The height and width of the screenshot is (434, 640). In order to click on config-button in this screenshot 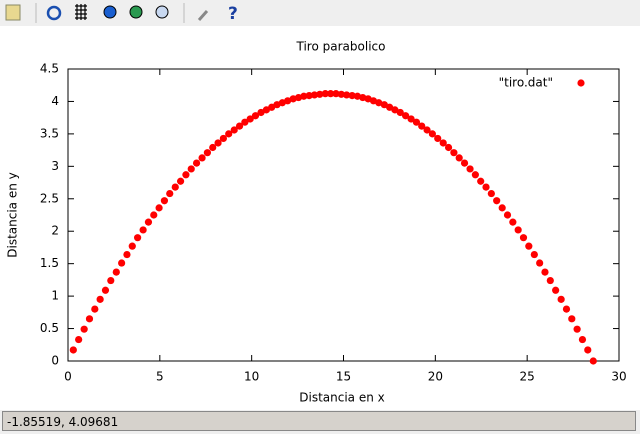, I will do `click(203, 15)`.